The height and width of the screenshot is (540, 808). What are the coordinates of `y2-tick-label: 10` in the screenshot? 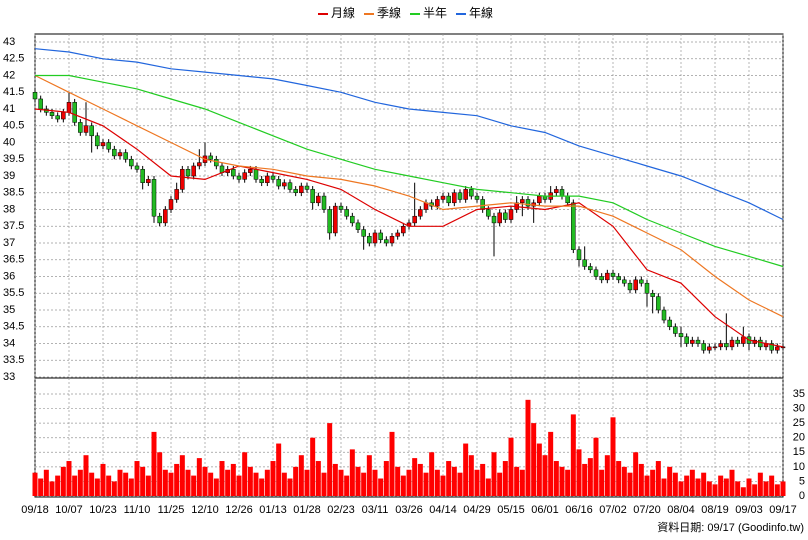 It's located at (799, 467).